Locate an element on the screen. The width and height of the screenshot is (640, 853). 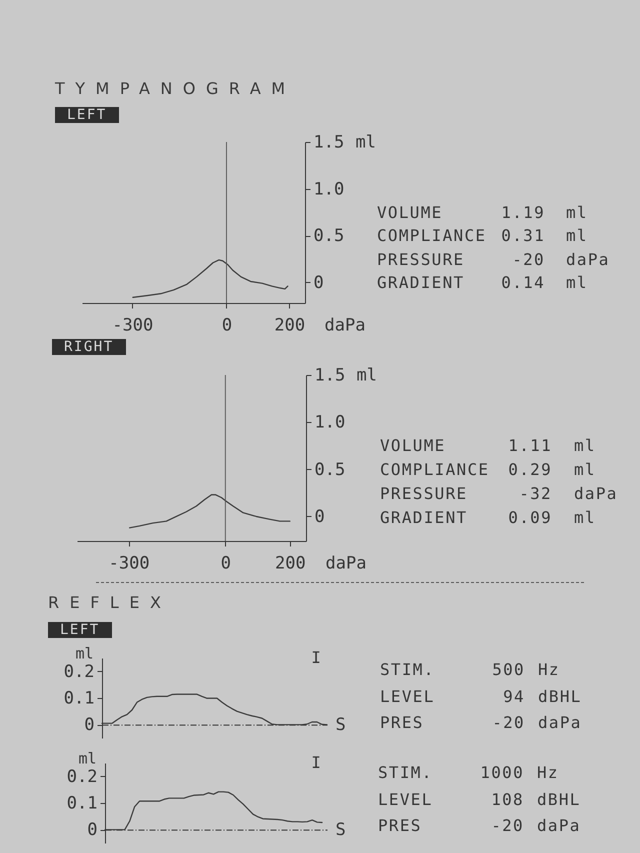
text: VOLUME 1.11 ml is located at coordinates (488, 445).